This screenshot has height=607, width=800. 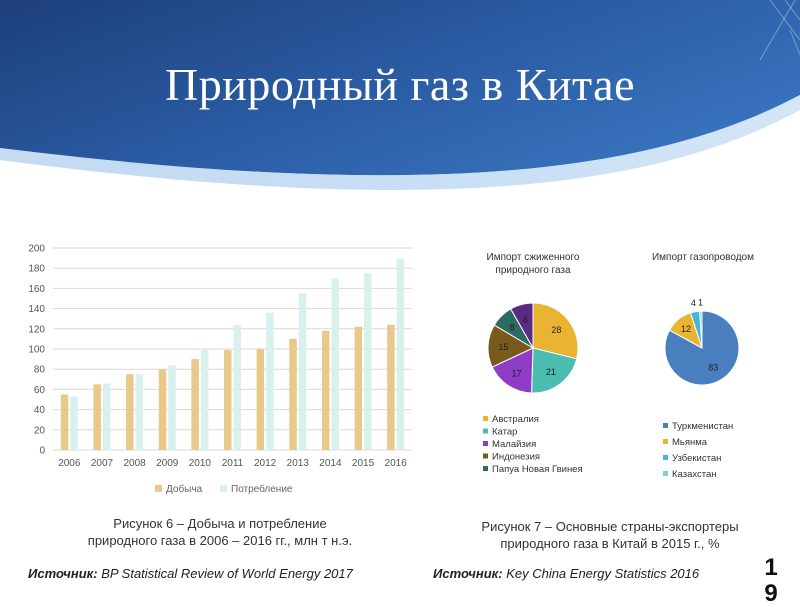 I want to click on pie-data-label: 4, so click(x=693, y=303).